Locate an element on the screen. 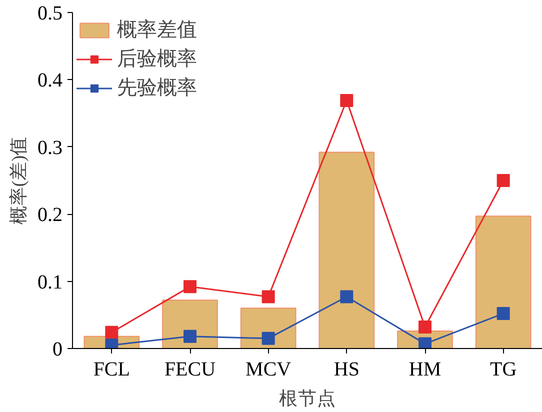  x-tick-label: FECU is located at coordinates (190, 369).